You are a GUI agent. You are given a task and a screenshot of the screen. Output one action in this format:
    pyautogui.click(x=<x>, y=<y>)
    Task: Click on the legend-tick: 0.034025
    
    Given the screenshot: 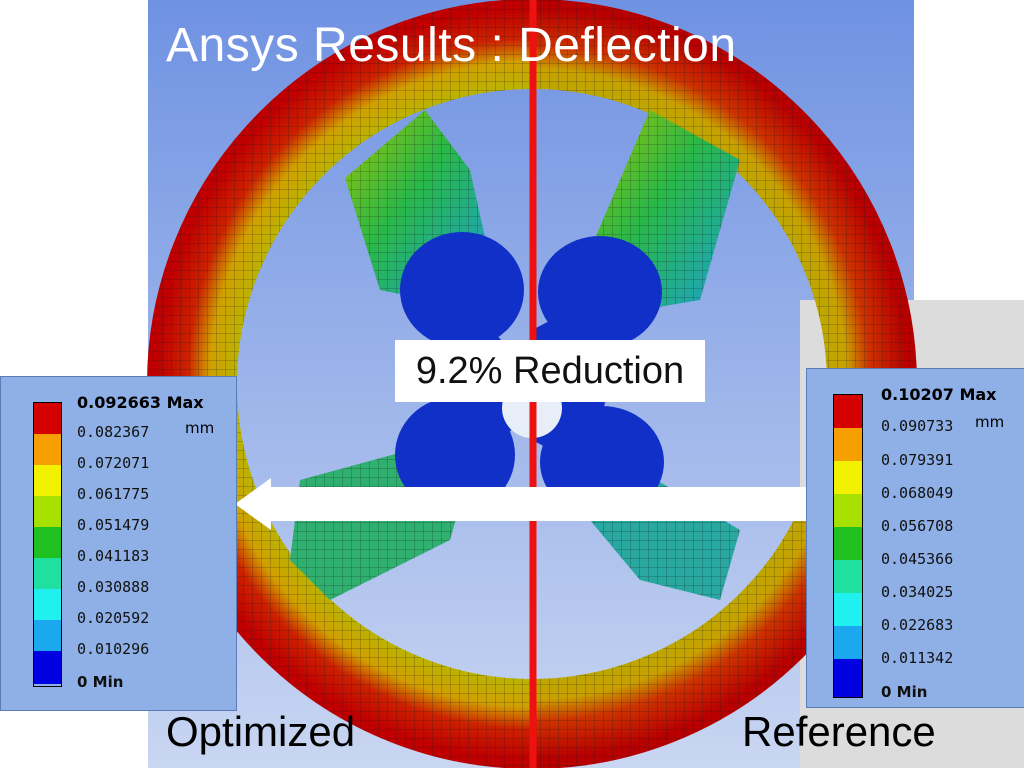 What is the action you would take?
    pyautogui.click(x=917, y=592)
    